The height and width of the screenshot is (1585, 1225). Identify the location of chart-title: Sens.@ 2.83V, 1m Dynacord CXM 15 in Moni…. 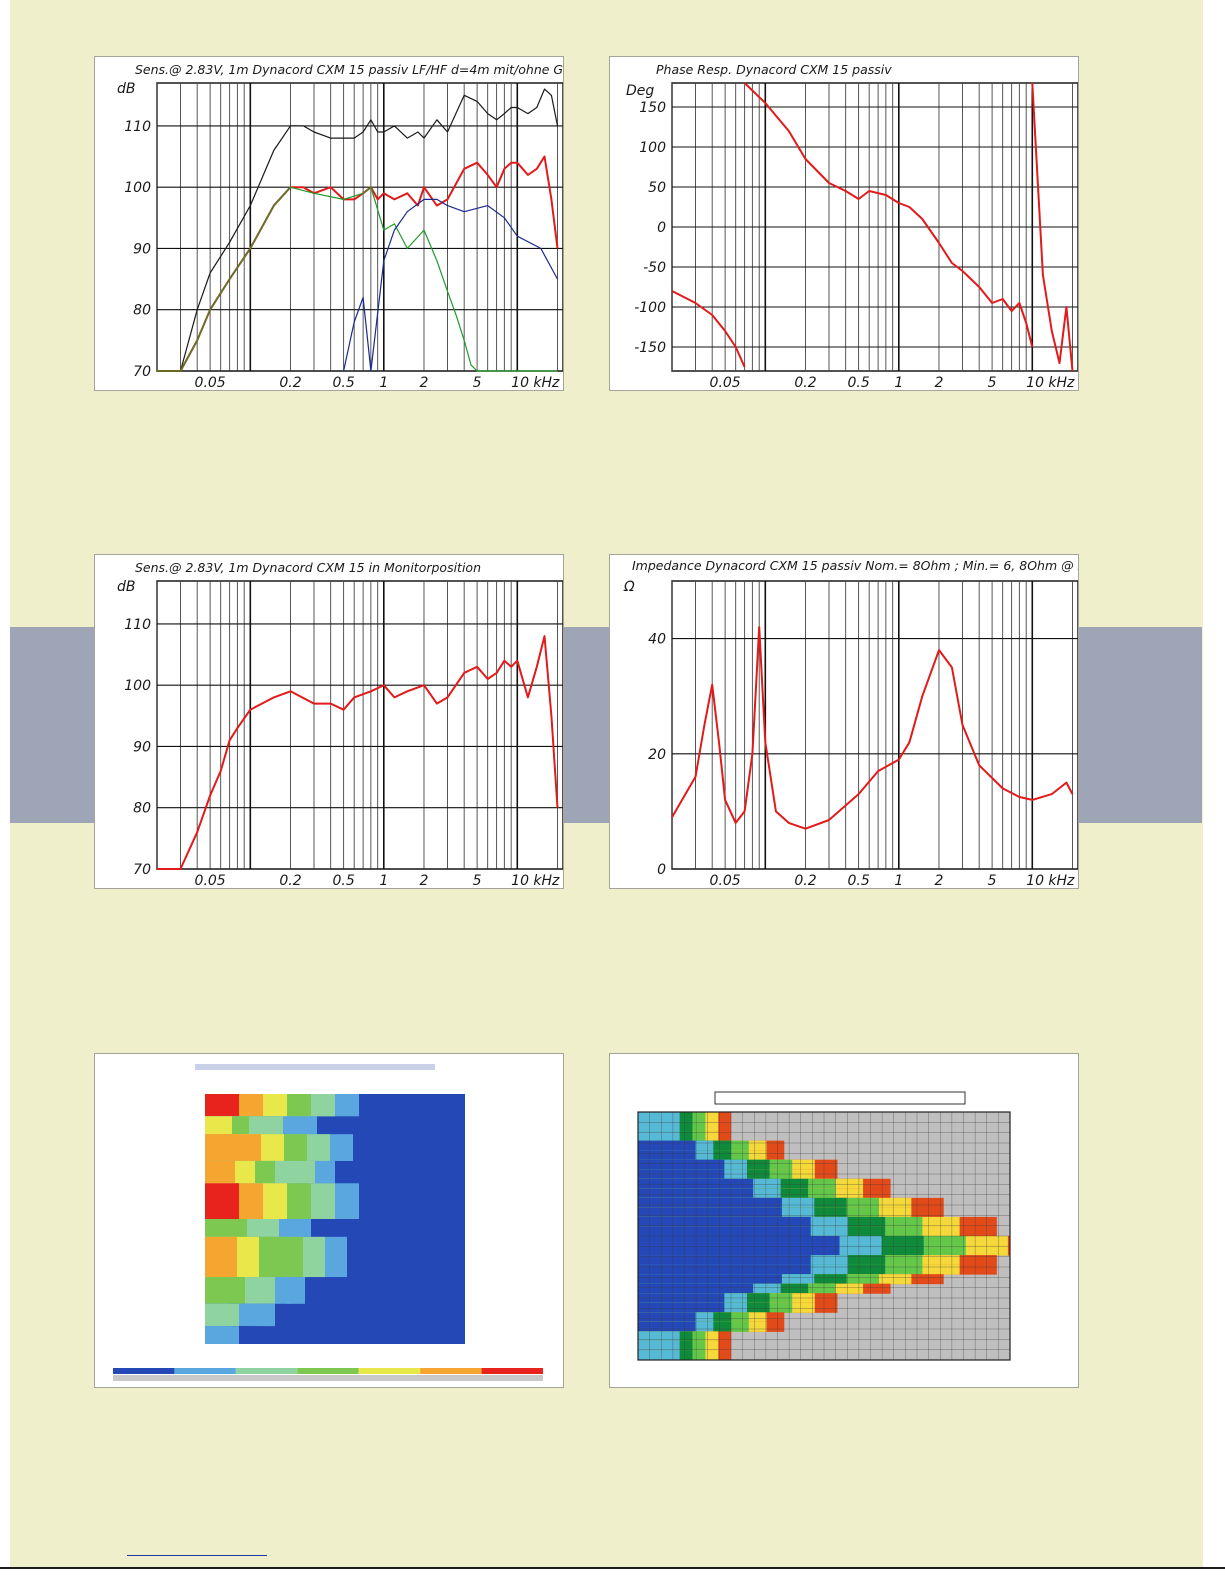
(308, 567).